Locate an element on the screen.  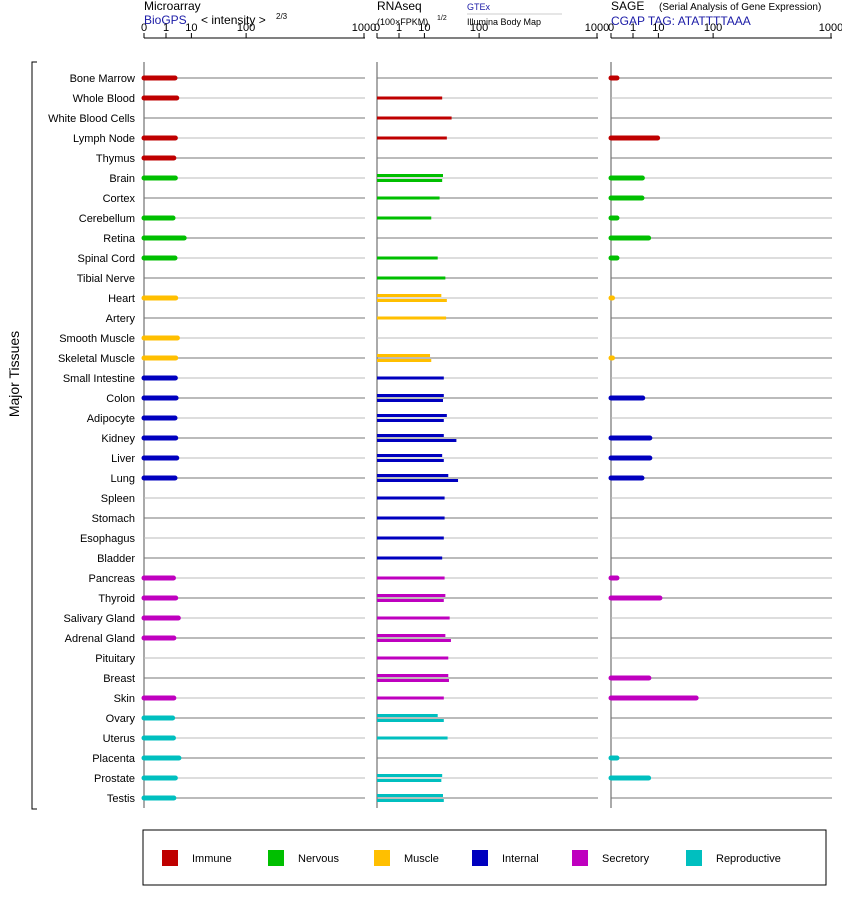
microarray-metric: < intensity > is located at coordinates (233, 20).